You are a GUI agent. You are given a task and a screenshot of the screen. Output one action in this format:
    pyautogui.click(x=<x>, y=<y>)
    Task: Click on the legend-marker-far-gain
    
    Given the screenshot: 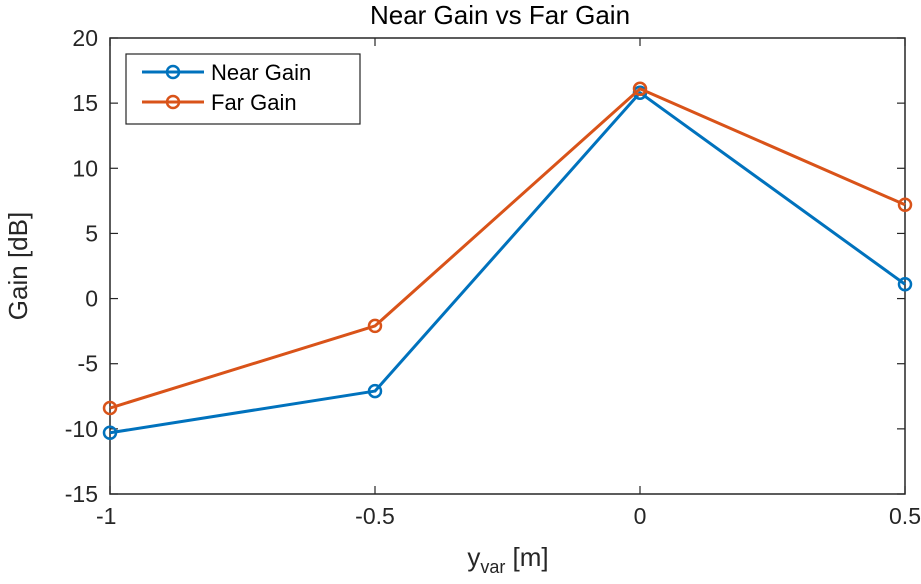 What is the action you would take?
    pyautogui.click(x=173, y=102)
    